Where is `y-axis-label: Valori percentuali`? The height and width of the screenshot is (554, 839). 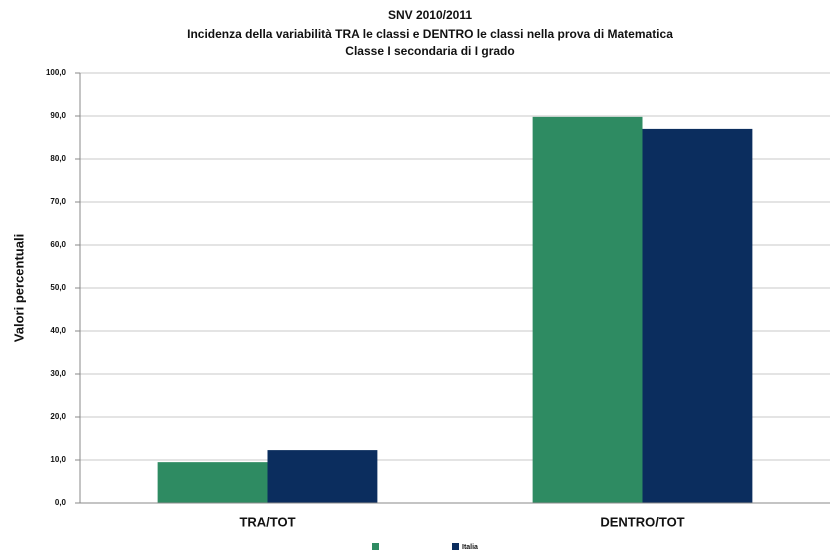 y-axis-label: Valori percentuali is located at coordinates (18, 288).